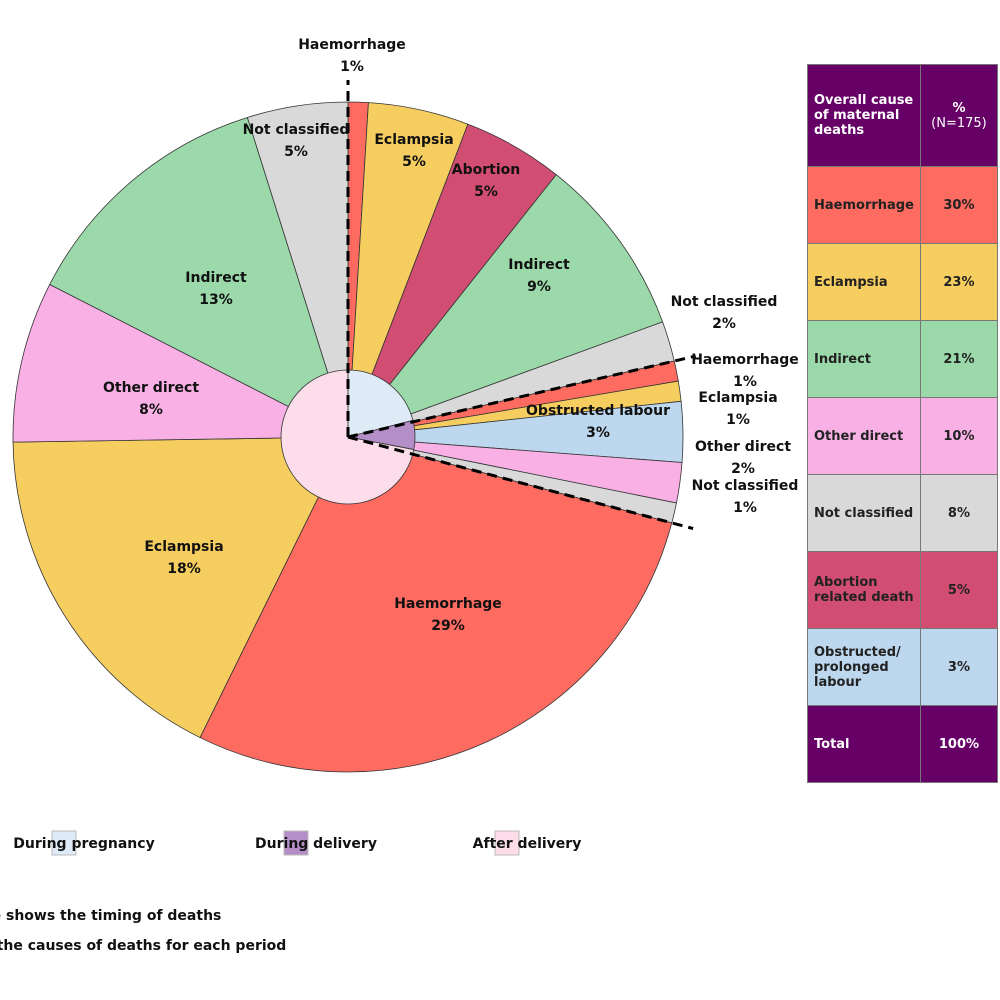 The width and height of the screenshot is (1000, 1000). I want to click on table-percent: 8%, so click(959, 513).